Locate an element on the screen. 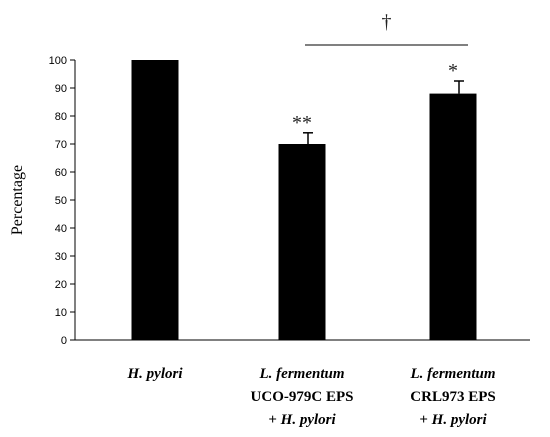 This screenshot has height=437, width=550. y-tick-label: 10 is located at coordinates (61, 313).